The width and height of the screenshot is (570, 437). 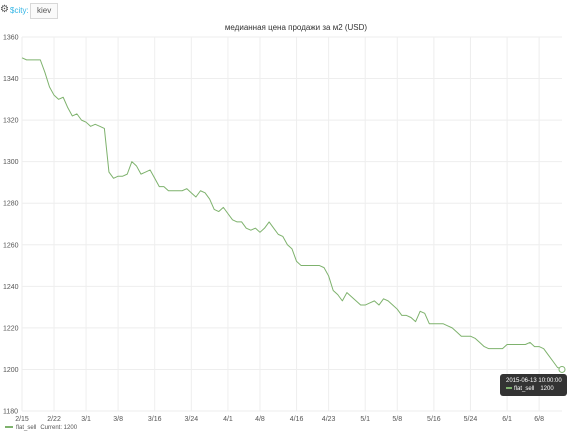 What do you see at coordinates (547, 389) in the screenshot?
I see `tooltip-value: 1200` at bounding box center [547, 389].